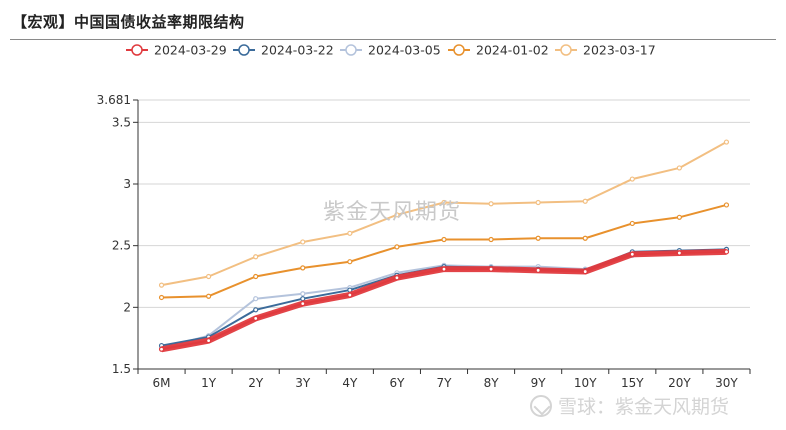 This screenshot has width=786, height=430. I want to click on x-tick-label: 9Y, so click(539, 383).